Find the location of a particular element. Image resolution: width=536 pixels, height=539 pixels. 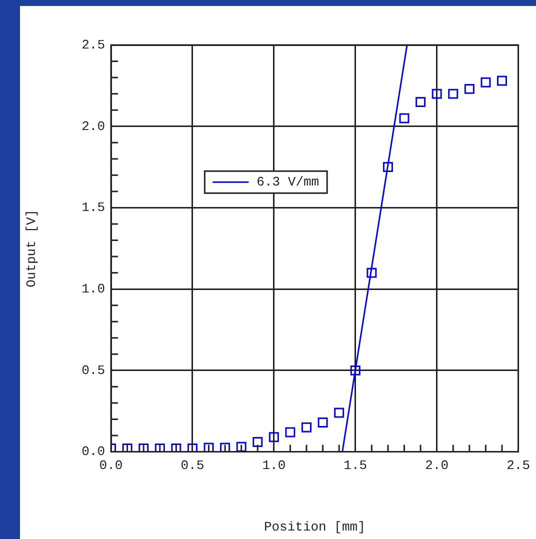

y-axis-title: Output [V] is located at coordinates (32, 248).